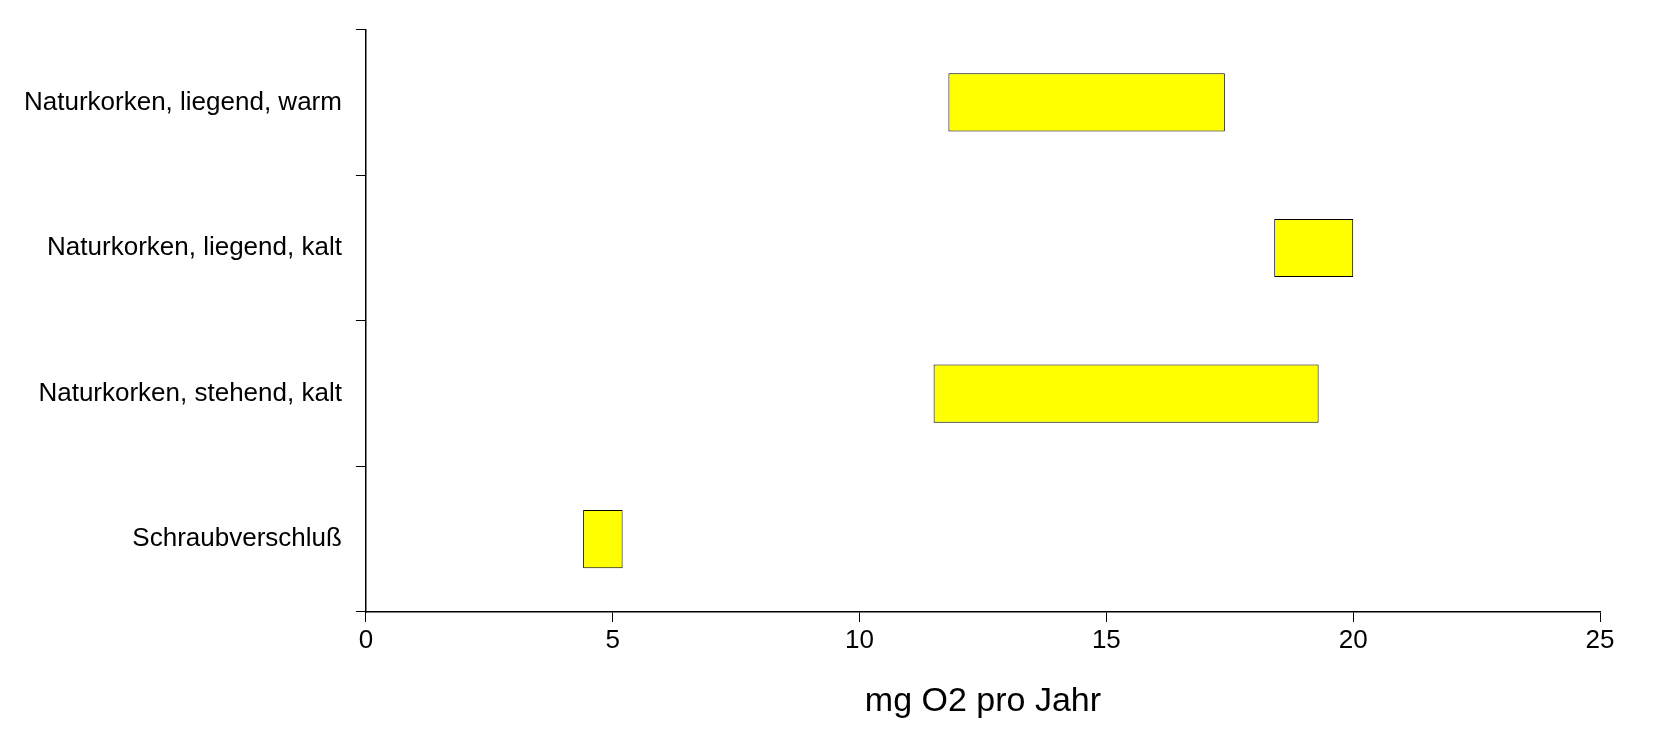 The height and width of the screenshot is (731, 1660). Describe the element at coordinates (195, 246) in the screenshot. I see `y-tick-label: Naturkorken, liegend, kalt` at that location.